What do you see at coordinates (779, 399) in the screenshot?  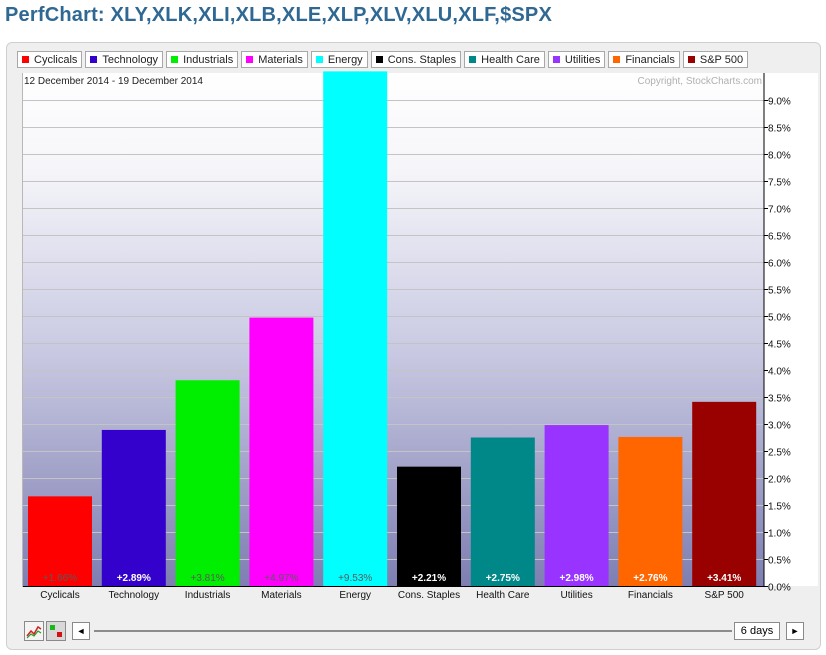 I see `y-tick-label: 3.5%` at bounding box center [779, 399].